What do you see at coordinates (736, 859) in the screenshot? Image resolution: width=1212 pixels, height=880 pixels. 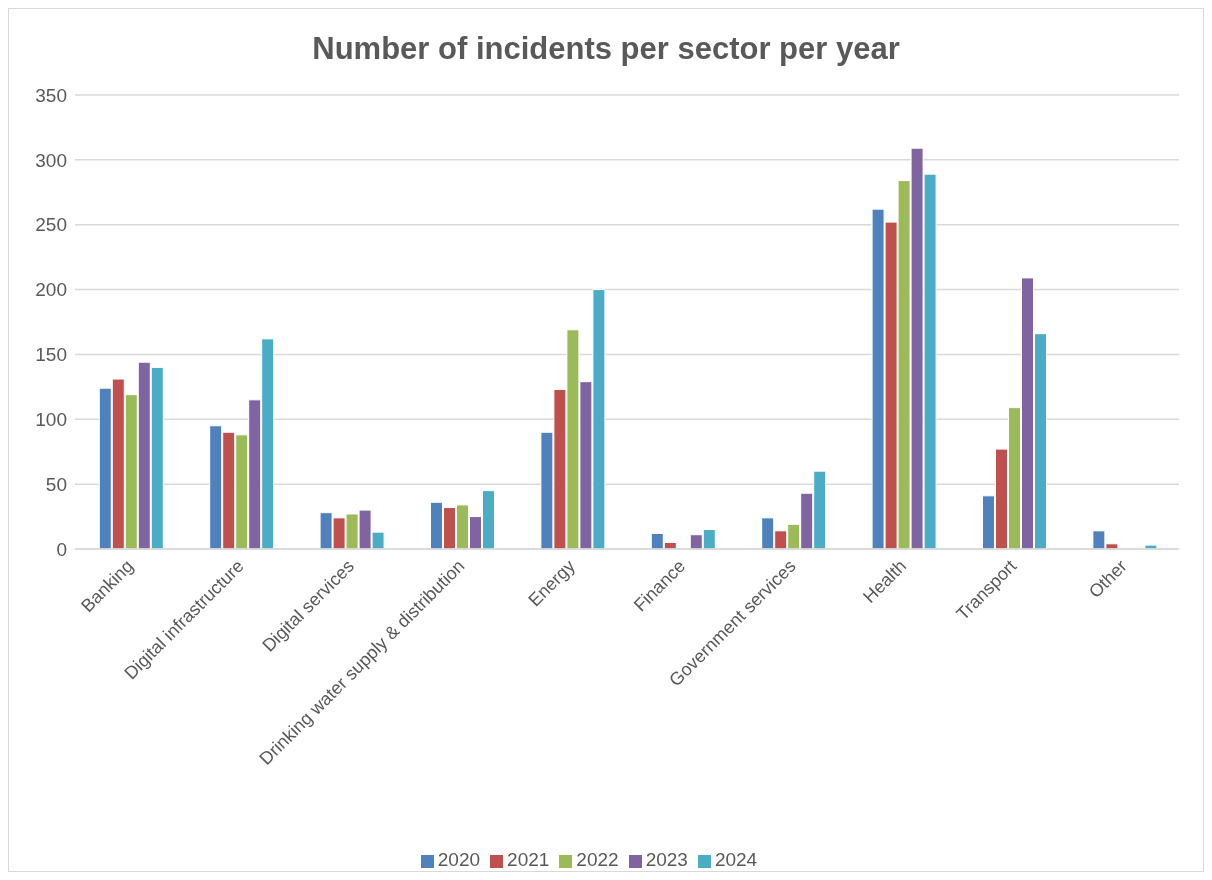 I see `legend-label: 2024` at bounding box center [736, 859].